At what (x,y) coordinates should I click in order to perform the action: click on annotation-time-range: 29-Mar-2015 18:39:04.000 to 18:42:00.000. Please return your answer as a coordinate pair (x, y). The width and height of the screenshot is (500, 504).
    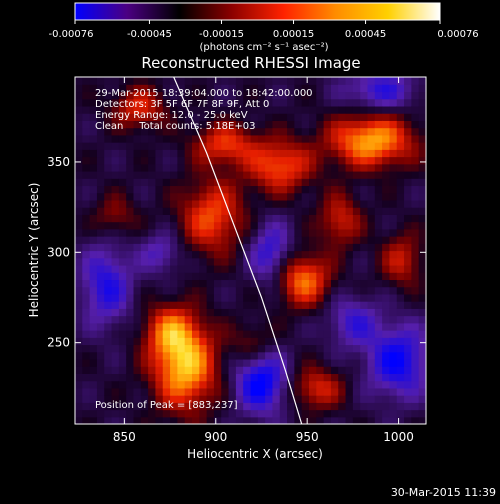
    Looking at the image, I should click on (204, 93).